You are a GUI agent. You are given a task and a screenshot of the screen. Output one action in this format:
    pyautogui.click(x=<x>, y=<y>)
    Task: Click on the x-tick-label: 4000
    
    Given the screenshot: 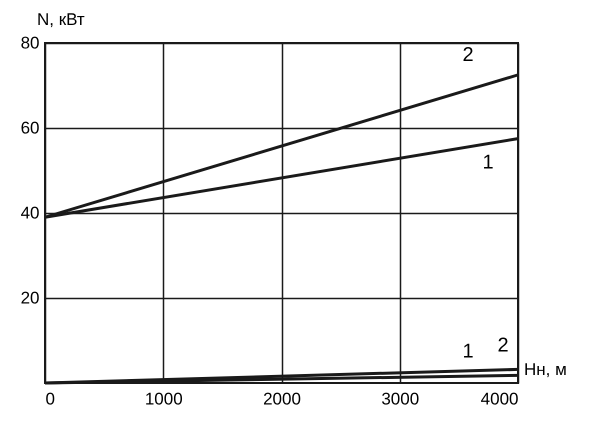 What is the action you would take?
    pyautogui.click(x=499, y=399)
    